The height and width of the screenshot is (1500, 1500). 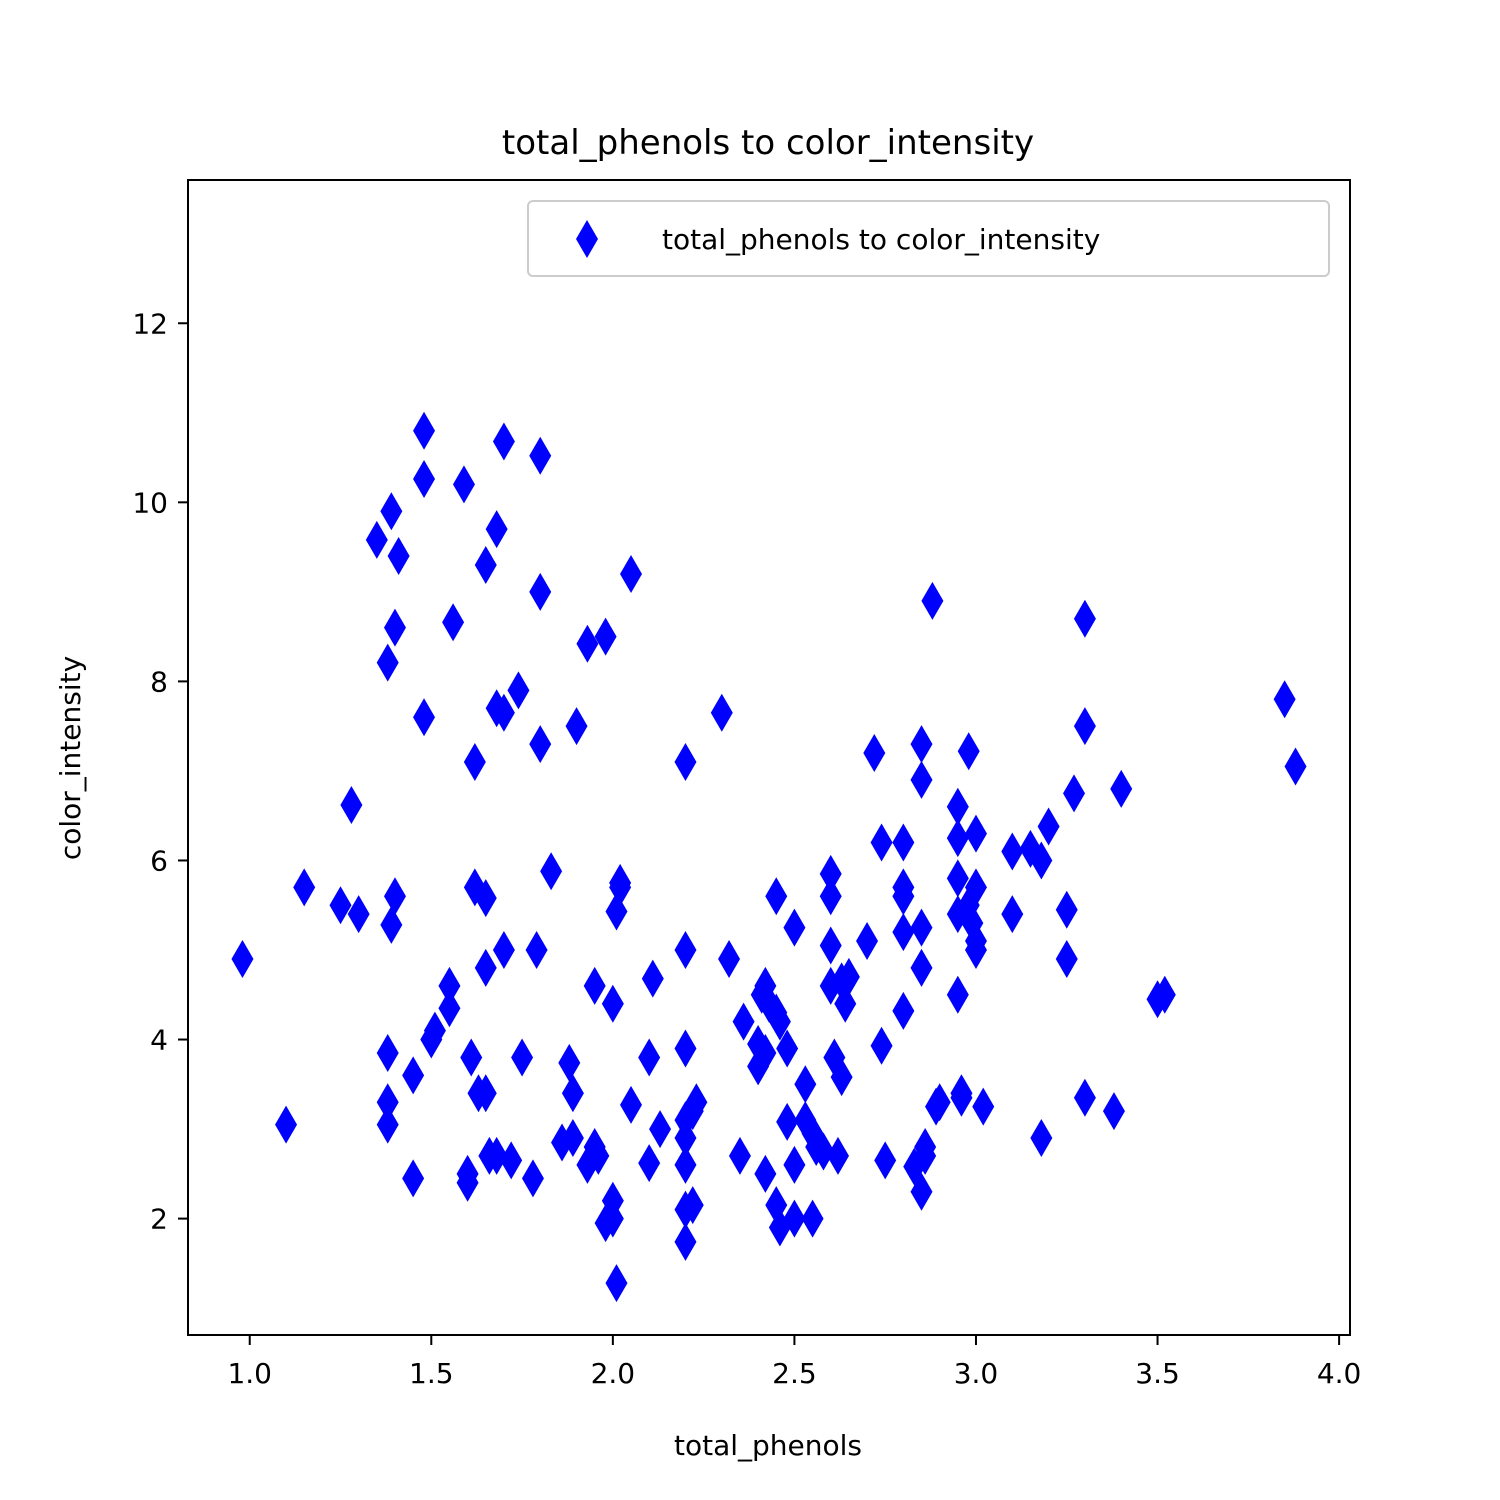 I want to click on legend-box, so click(x=928, y=238).